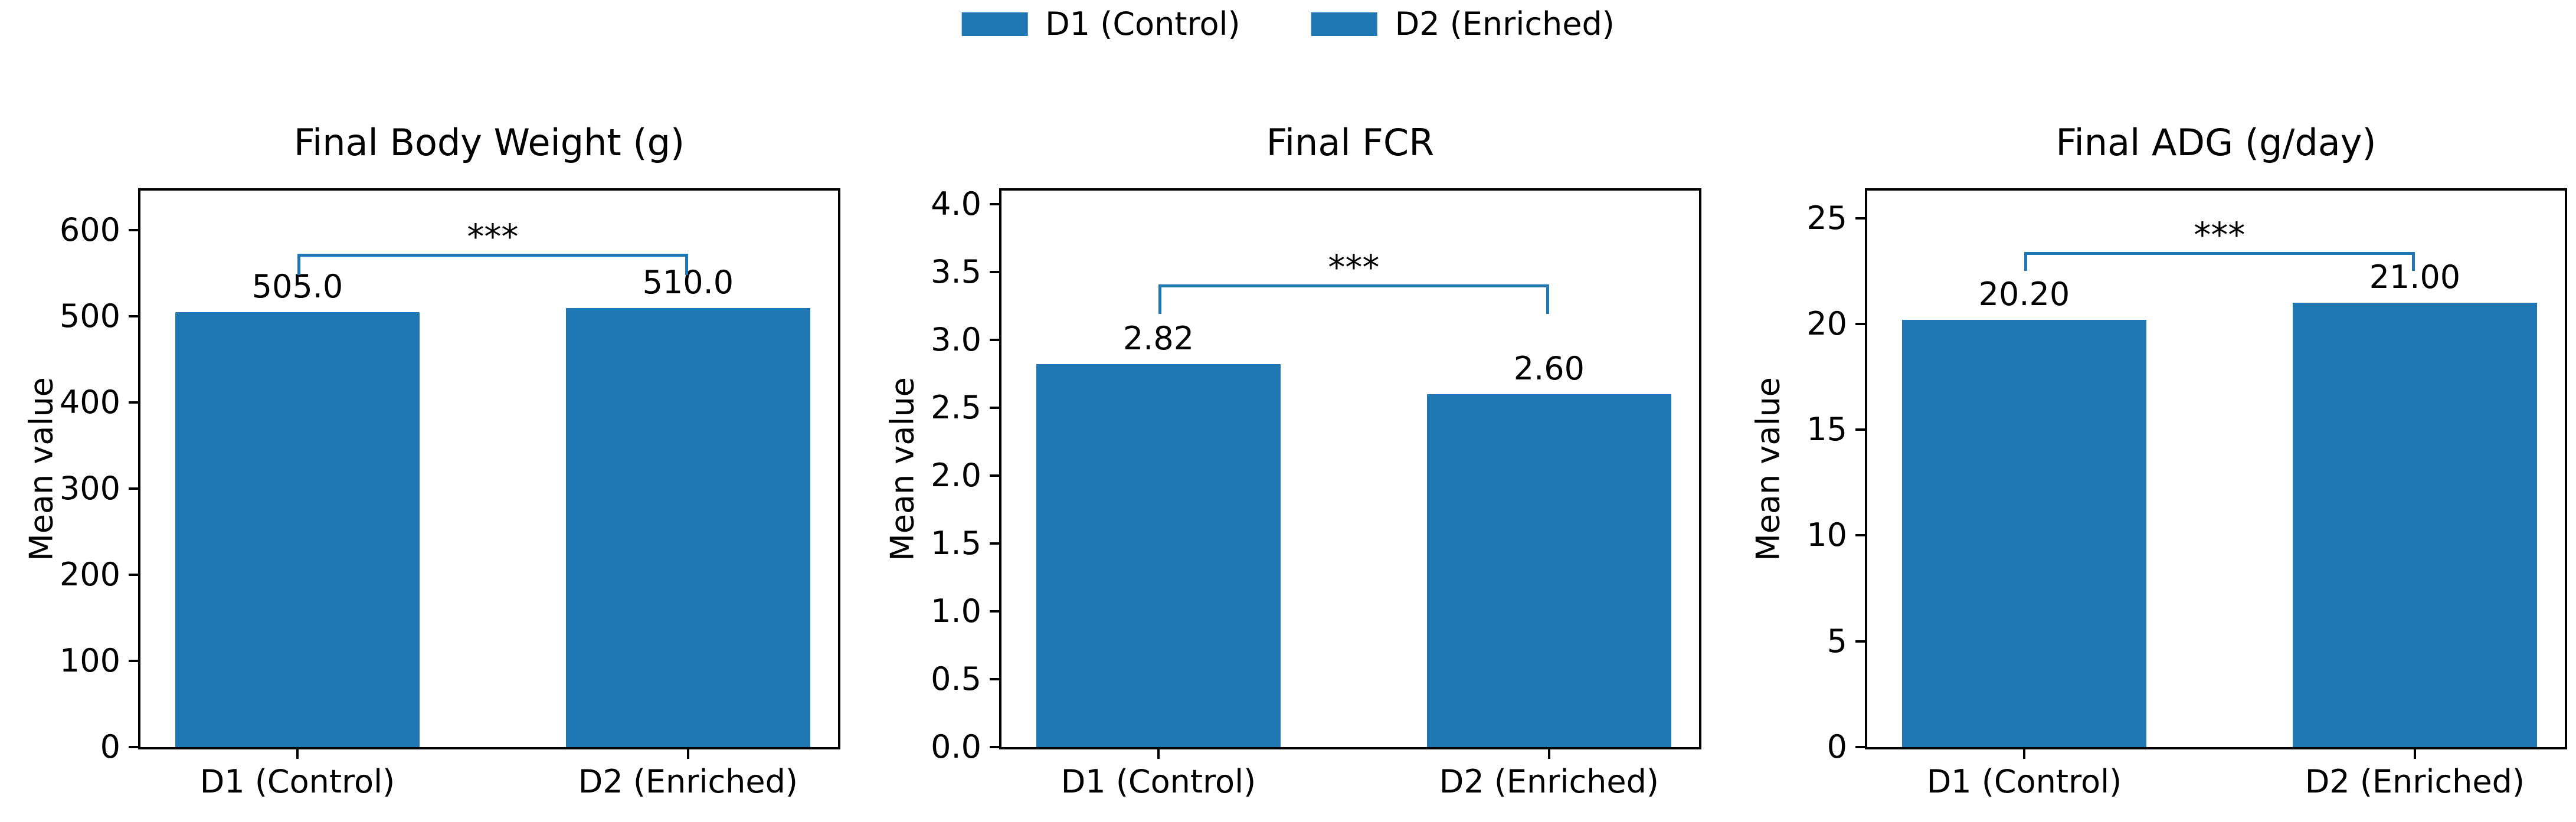 The width and height of the screenshot is (2576, 822). What do you see at coordinates (1350, 142) in the screenshot?
I see `chart-title: Final FCR` at bounding box center [1350, 142].